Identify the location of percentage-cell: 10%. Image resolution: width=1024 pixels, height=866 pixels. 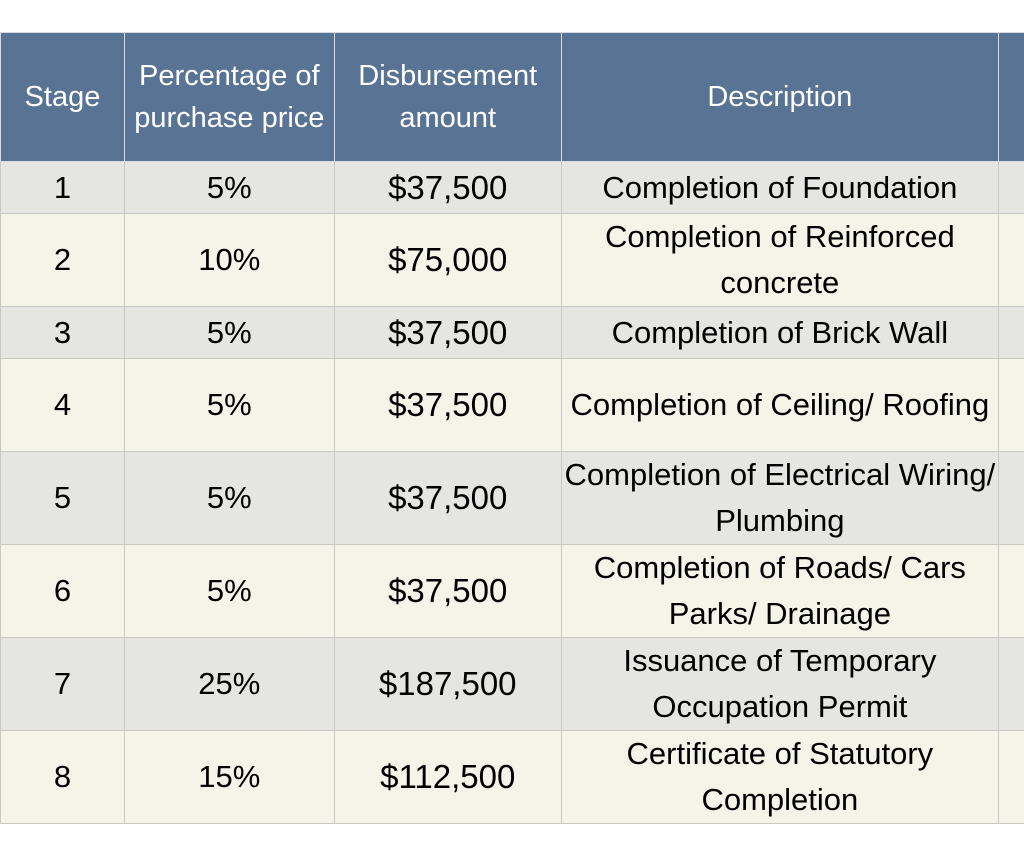
(229, 260).